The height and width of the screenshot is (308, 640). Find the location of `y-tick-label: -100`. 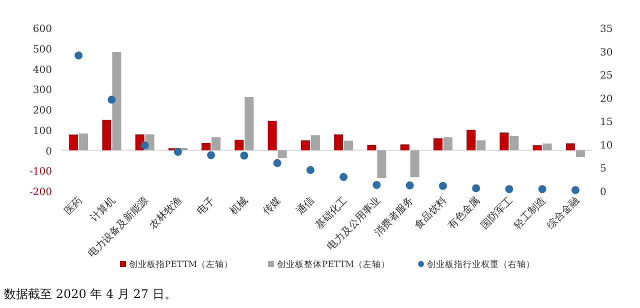

y-tick-label: -100 is located at coordinates (41, 172).